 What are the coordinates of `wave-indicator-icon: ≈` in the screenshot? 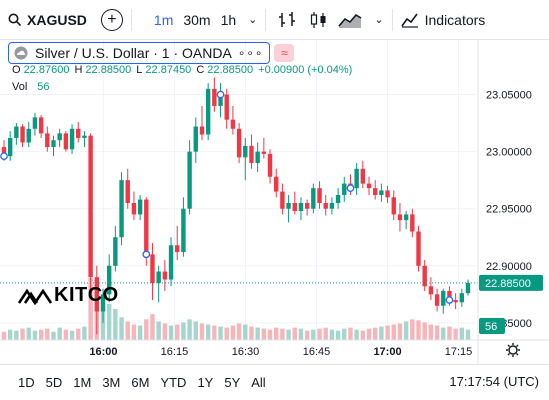 It's located at (284, 53).